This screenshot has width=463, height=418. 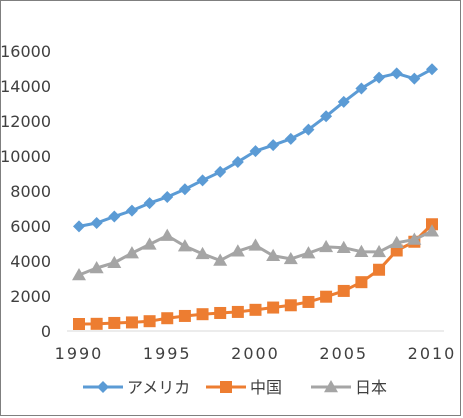 What do you see at coordinates (158, 387) in the screenshot?
I see `legend-label: アメリカ` at bounding box center [158, 387].